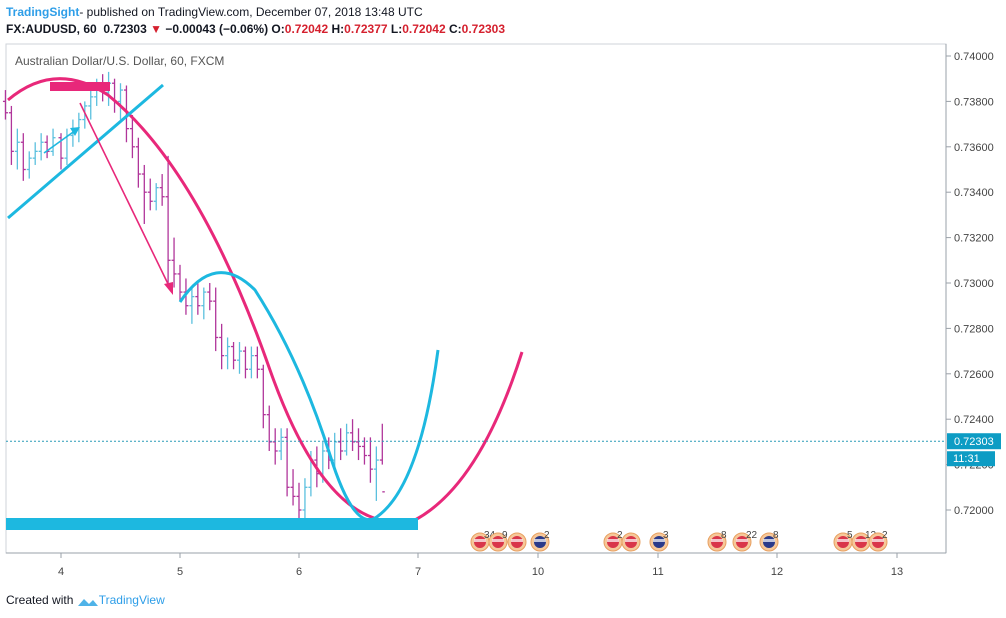 The width and height of the screenshot is (1006, 618). Describe the element at coordinates (278, 29) in the screenshot. I see `open-label: O:` at that location.